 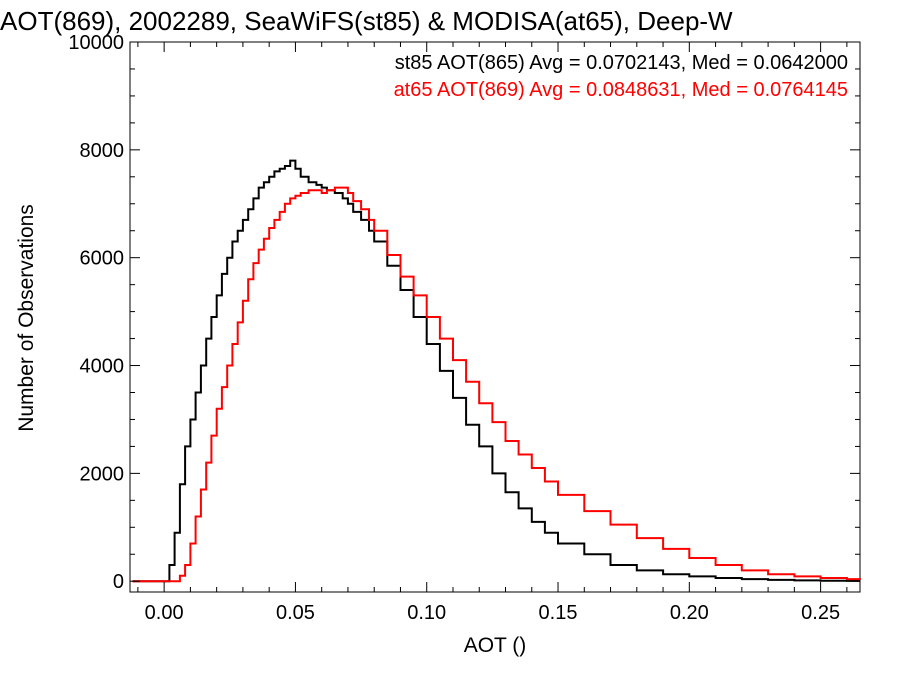 I want to click on y-tick-label: 8000, so click(x=102, y=151).